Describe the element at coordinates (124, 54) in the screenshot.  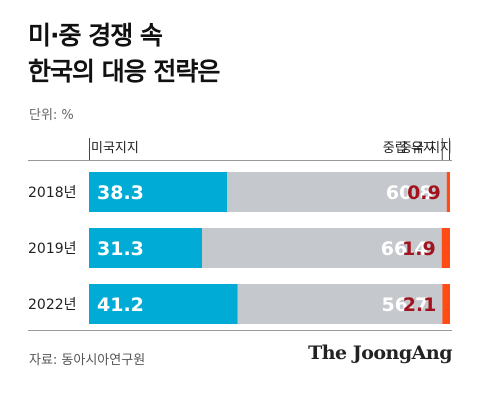
I see `chart-title: 미·중 경쟁 속 한국의 대응 전략은` at that location.